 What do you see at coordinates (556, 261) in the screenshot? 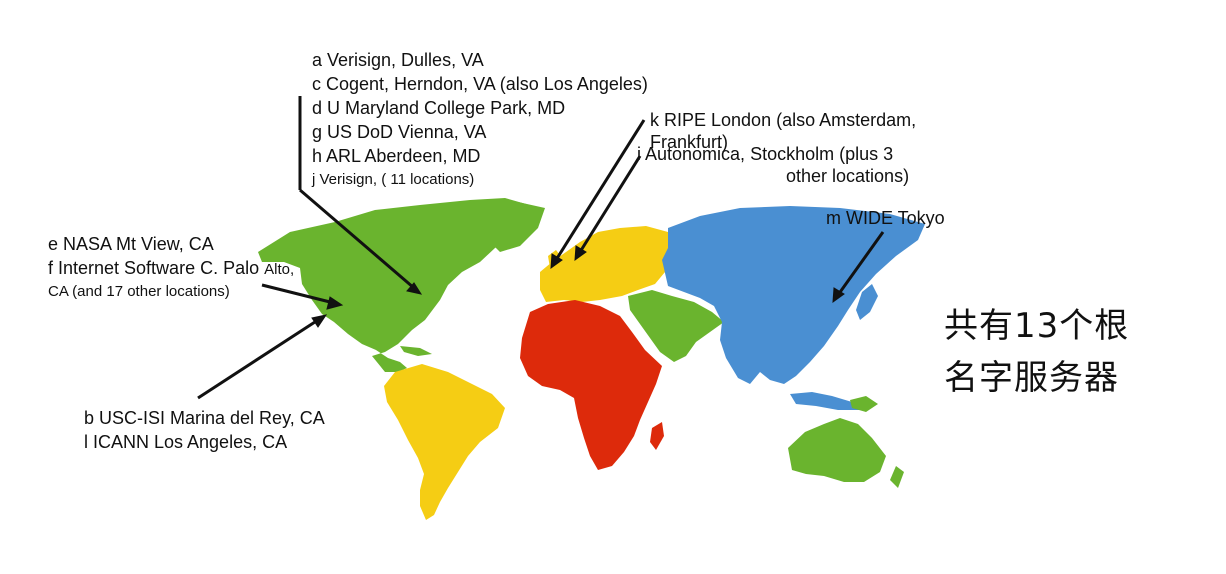
I see `london-arrow-head` at bounding box center [556, 261].